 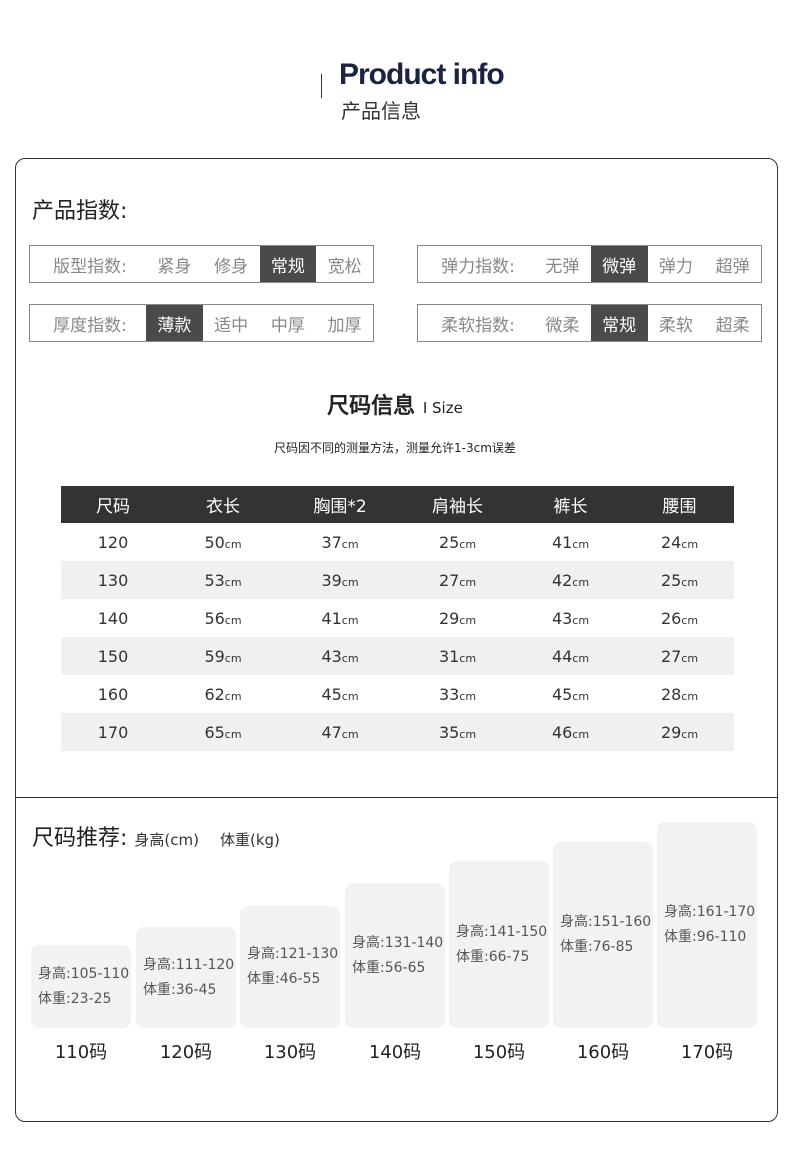 What do you see at coordinates (174, 266) in the screenshot?
I see `index-option: 紧身` at bounding box center [174, 266].